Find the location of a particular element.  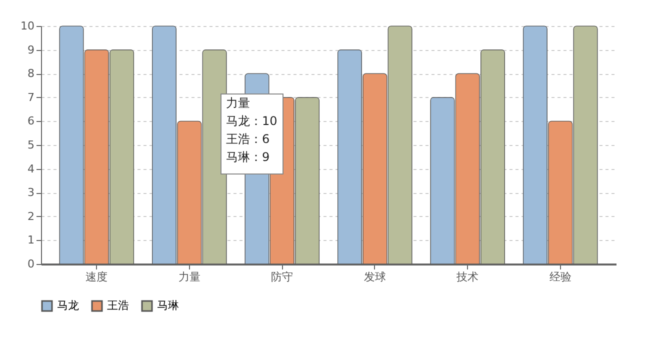

annotation: 马龙：10 is located at coordinates (252, 121).